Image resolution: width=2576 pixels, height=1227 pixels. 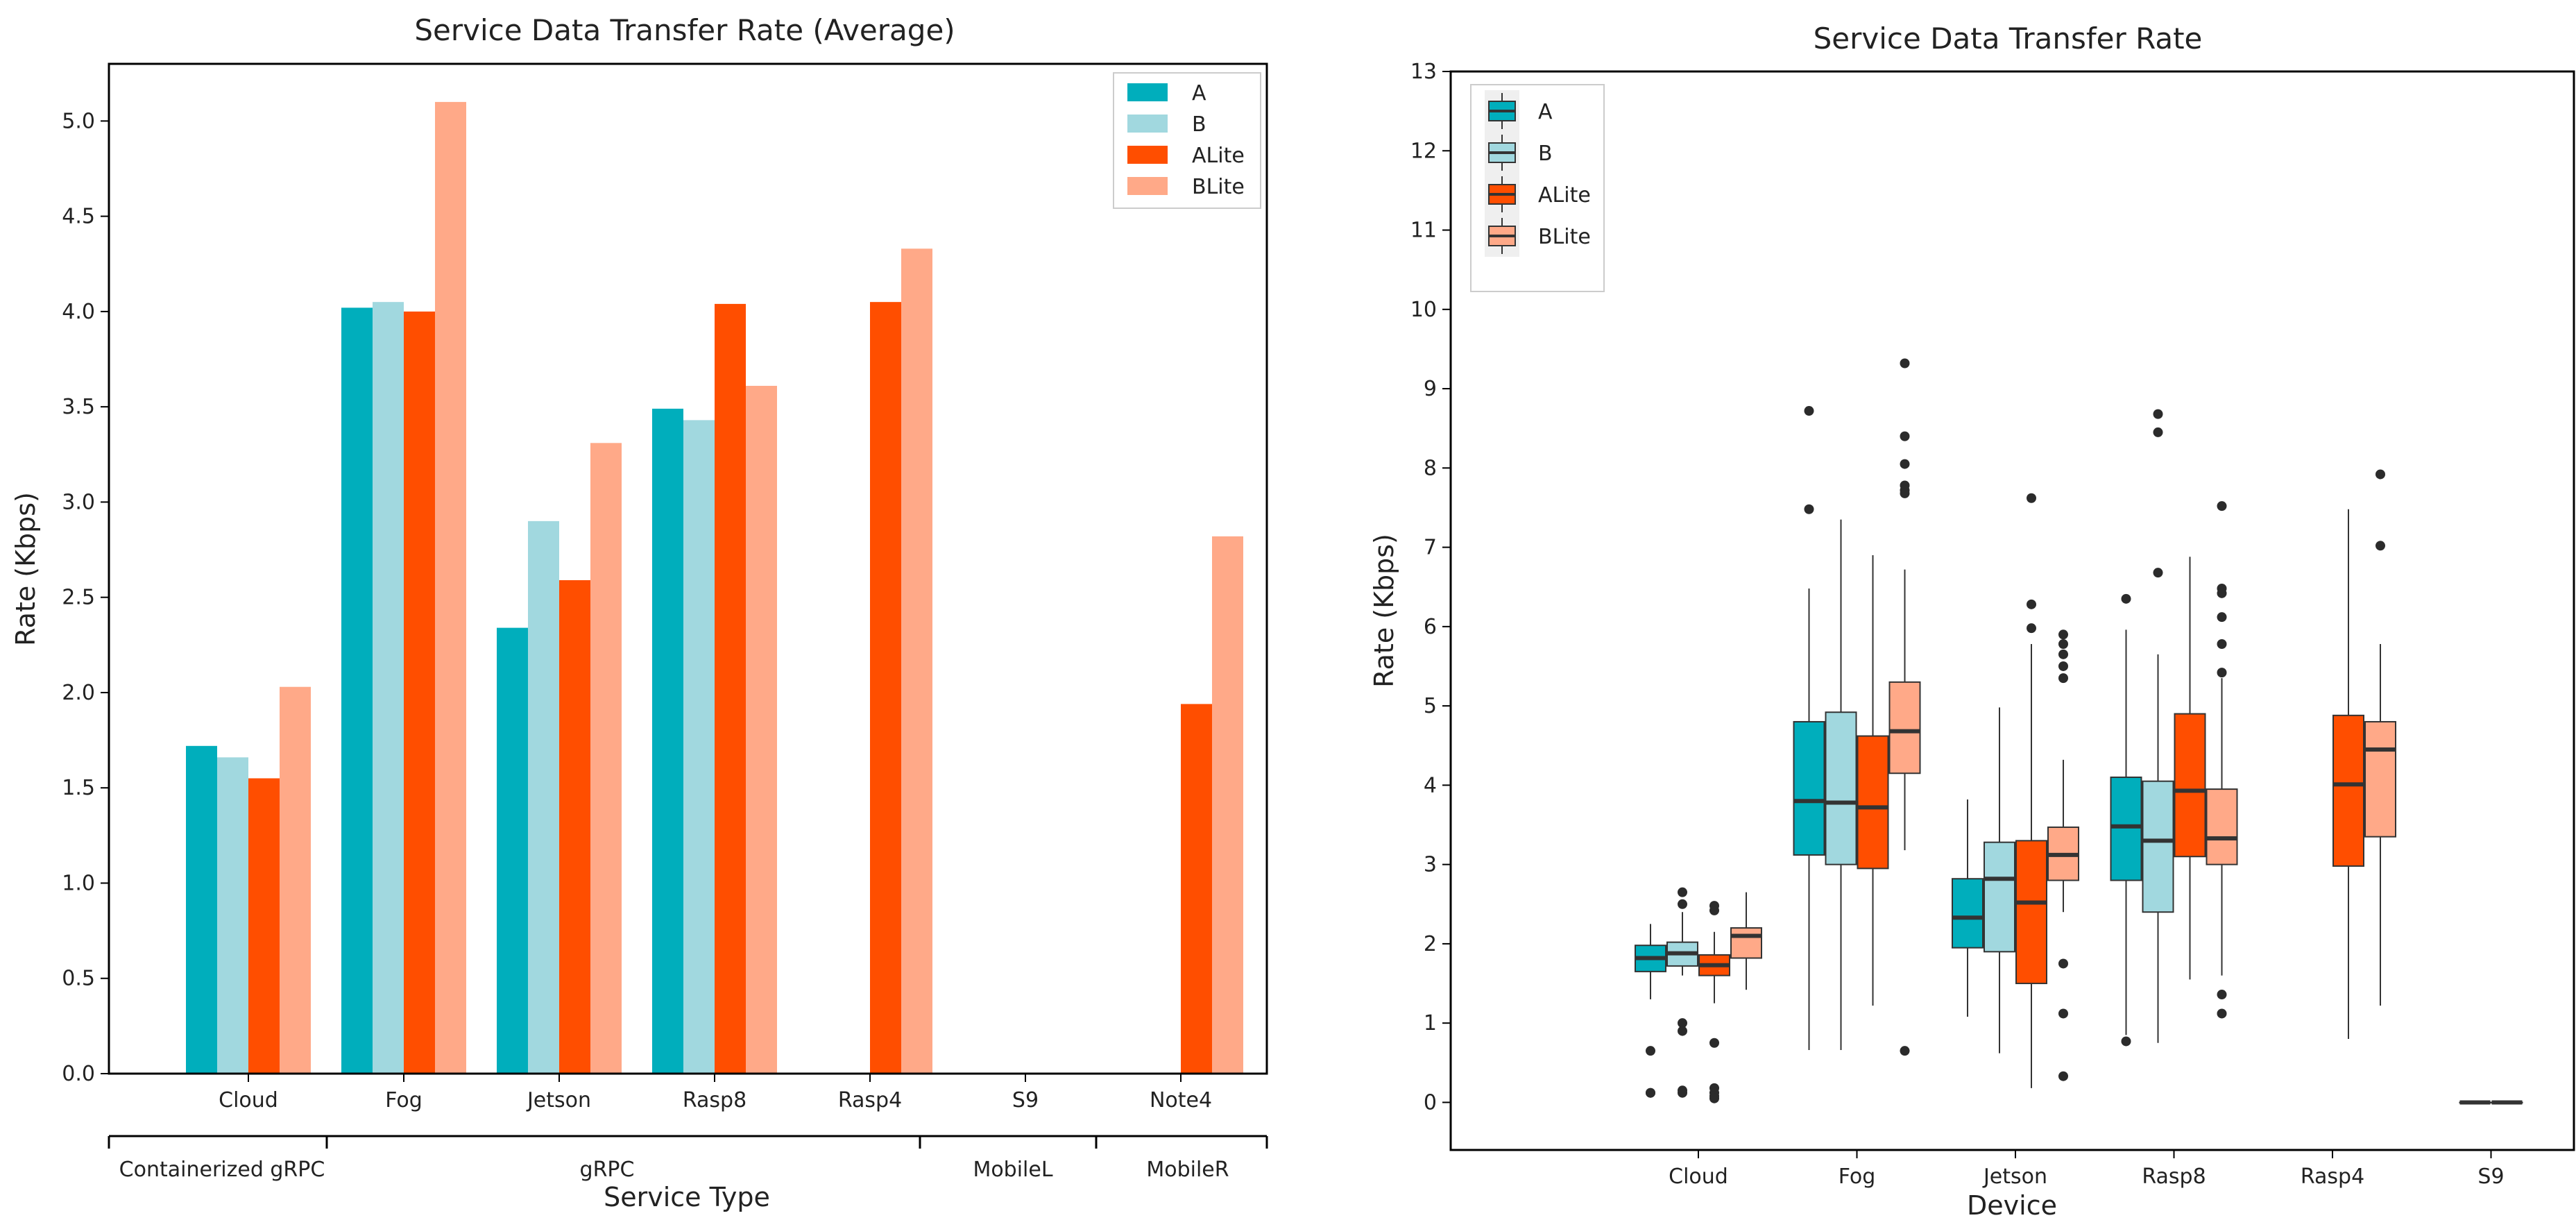 I want to click on box-alite-rasp8-iqr, so click(x=2190, y=785).